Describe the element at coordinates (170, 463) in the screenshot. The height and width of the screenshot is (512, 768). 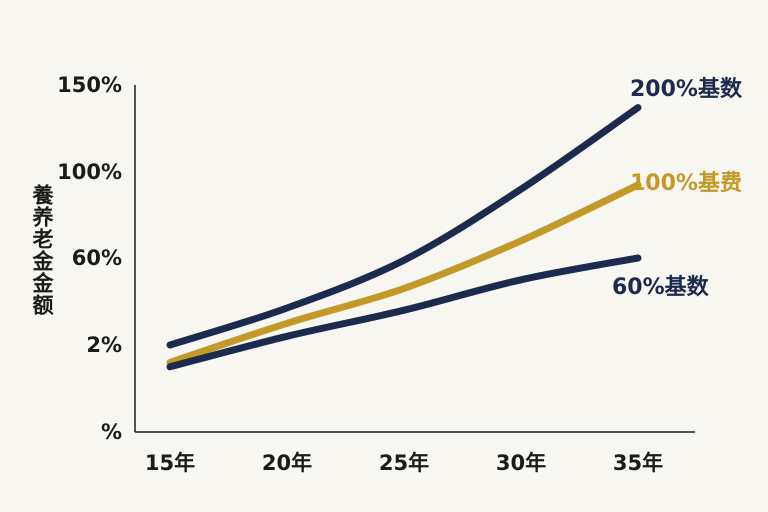
I see `x-tick-label: 15年` at that location.